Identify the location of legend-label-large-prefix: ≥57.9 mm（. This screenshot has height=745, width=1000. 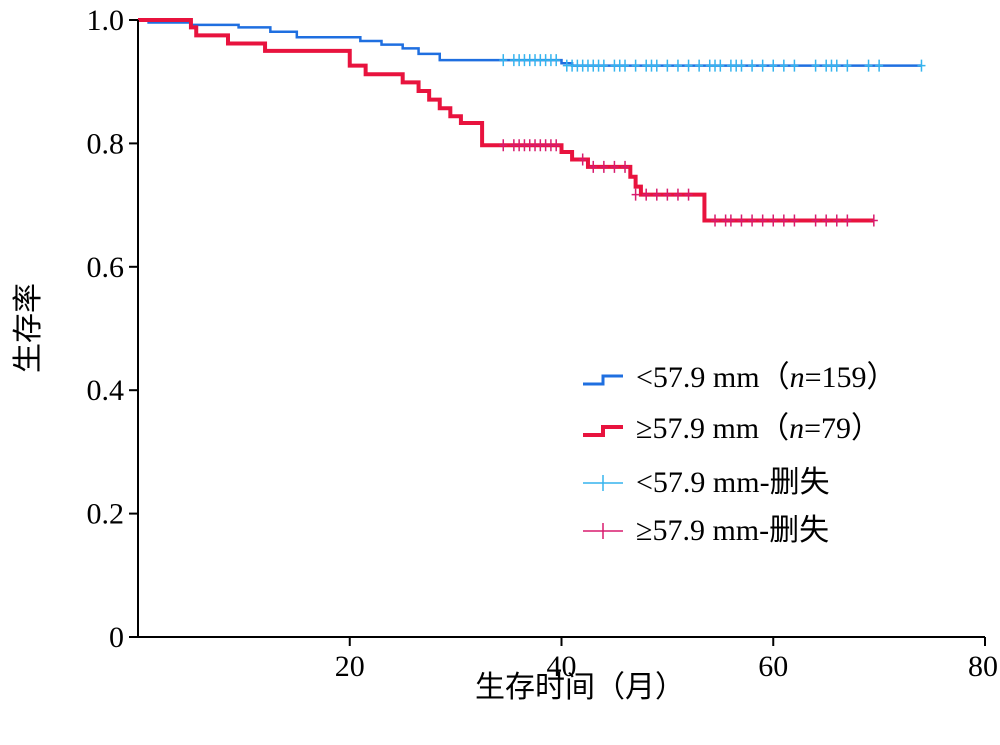
(712, 428).